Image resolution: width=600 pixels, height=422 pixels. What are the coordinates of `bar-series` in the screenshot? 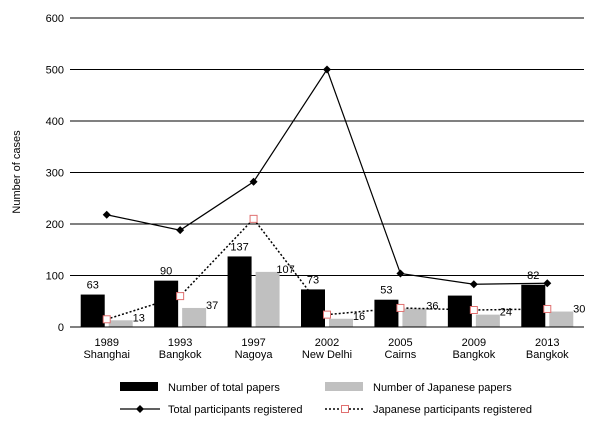 It's located at (327, 291).